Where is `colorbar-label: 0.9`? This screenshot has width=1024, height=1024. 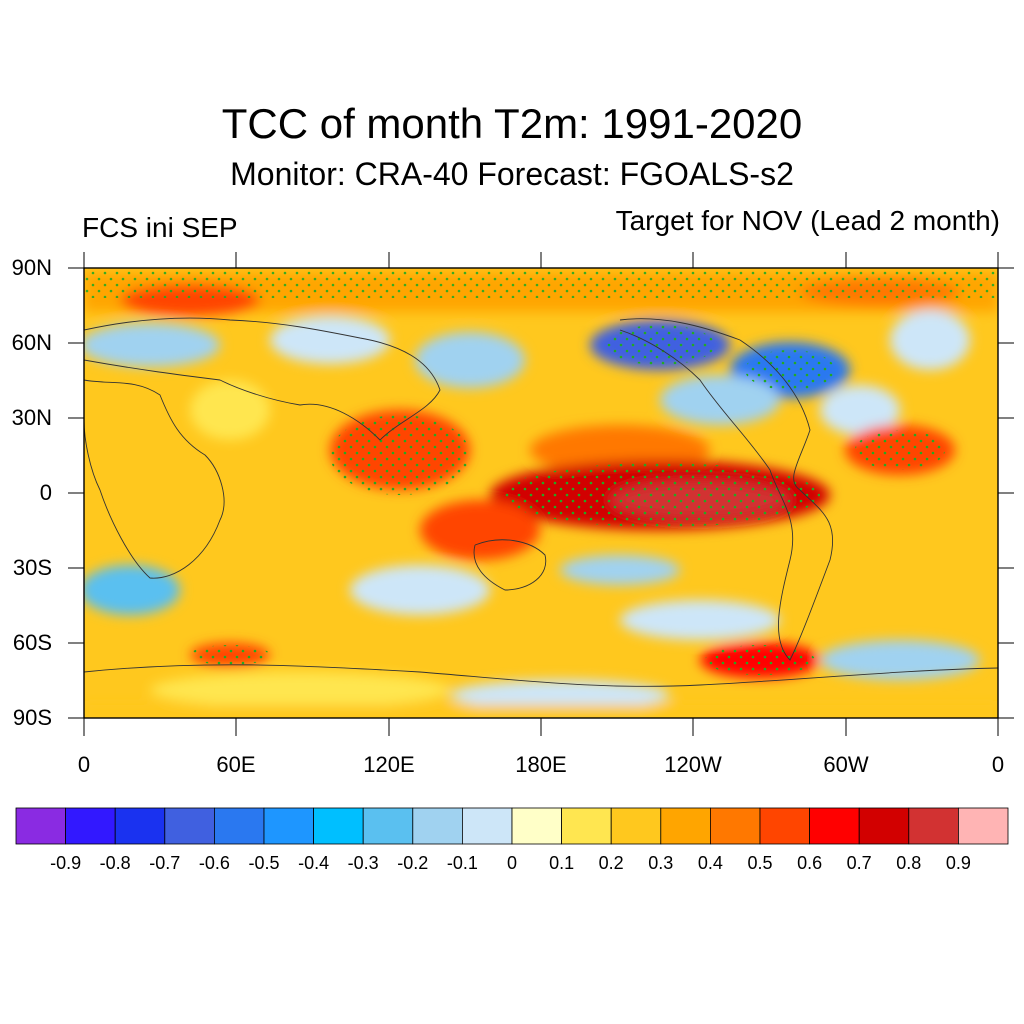
colorbar-label: 0.9 is located at coordinates (958, 863).